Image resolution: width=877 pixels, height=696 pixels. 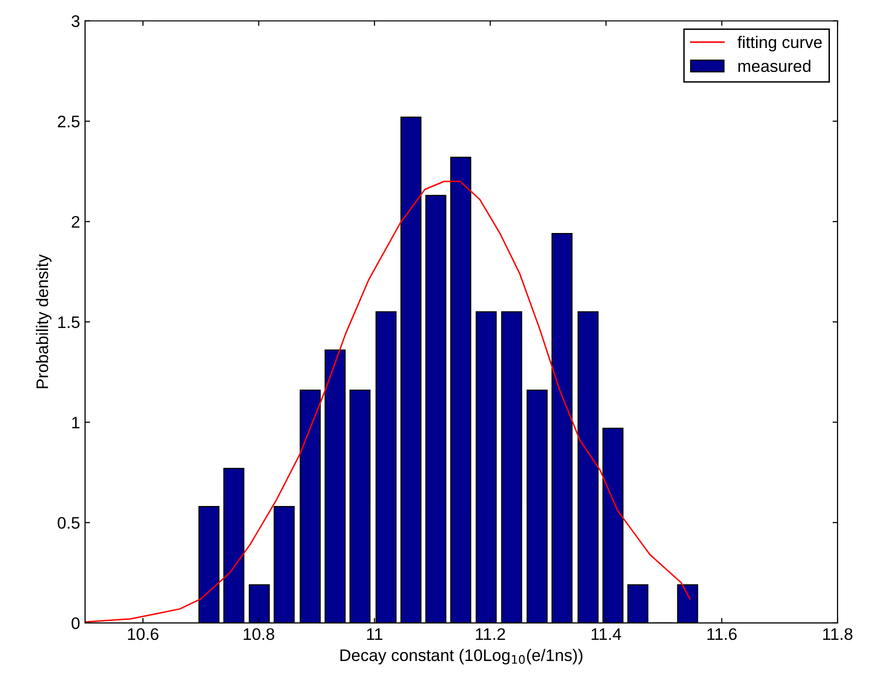 I want to click on x-tick-label: 10.6, so click(x=143, y=634).